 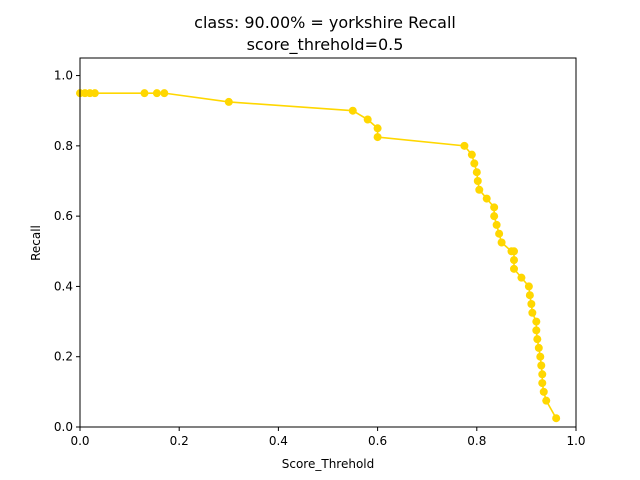 I want to click on x-tick-label: 0.8, so click(x=476, y=441).